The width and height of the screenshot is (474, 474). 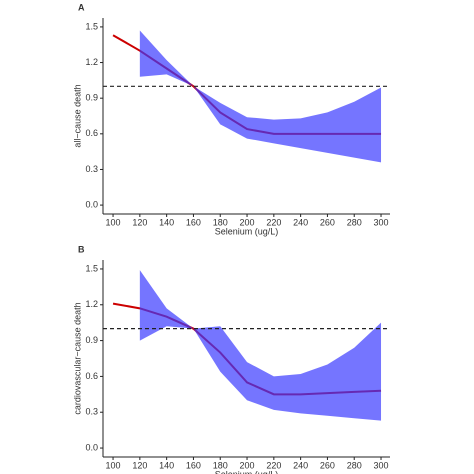 I want to click on panel-label: B, so click(x=81, y=249).